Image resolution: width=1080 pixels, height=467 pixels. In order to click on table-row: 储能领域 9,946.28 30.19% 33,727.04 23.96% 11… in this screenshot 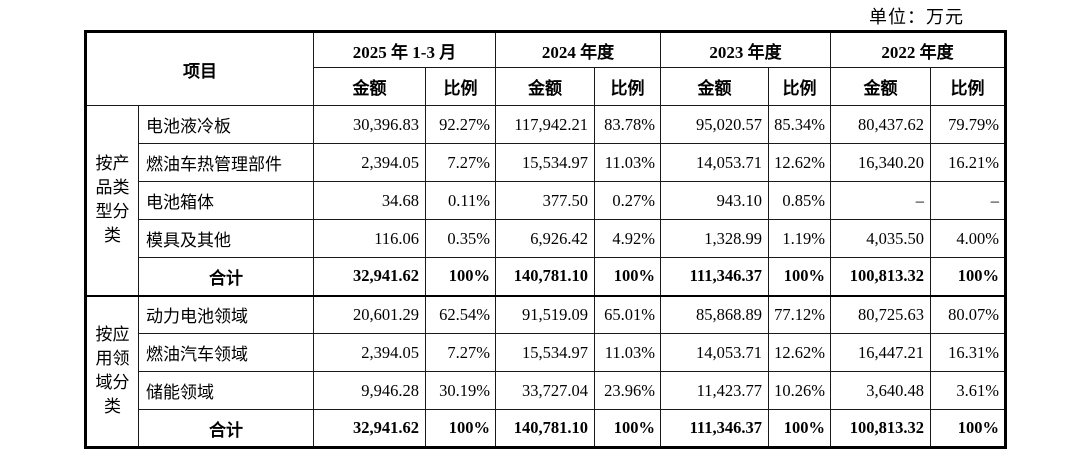, I will do `click(546, 390)`.